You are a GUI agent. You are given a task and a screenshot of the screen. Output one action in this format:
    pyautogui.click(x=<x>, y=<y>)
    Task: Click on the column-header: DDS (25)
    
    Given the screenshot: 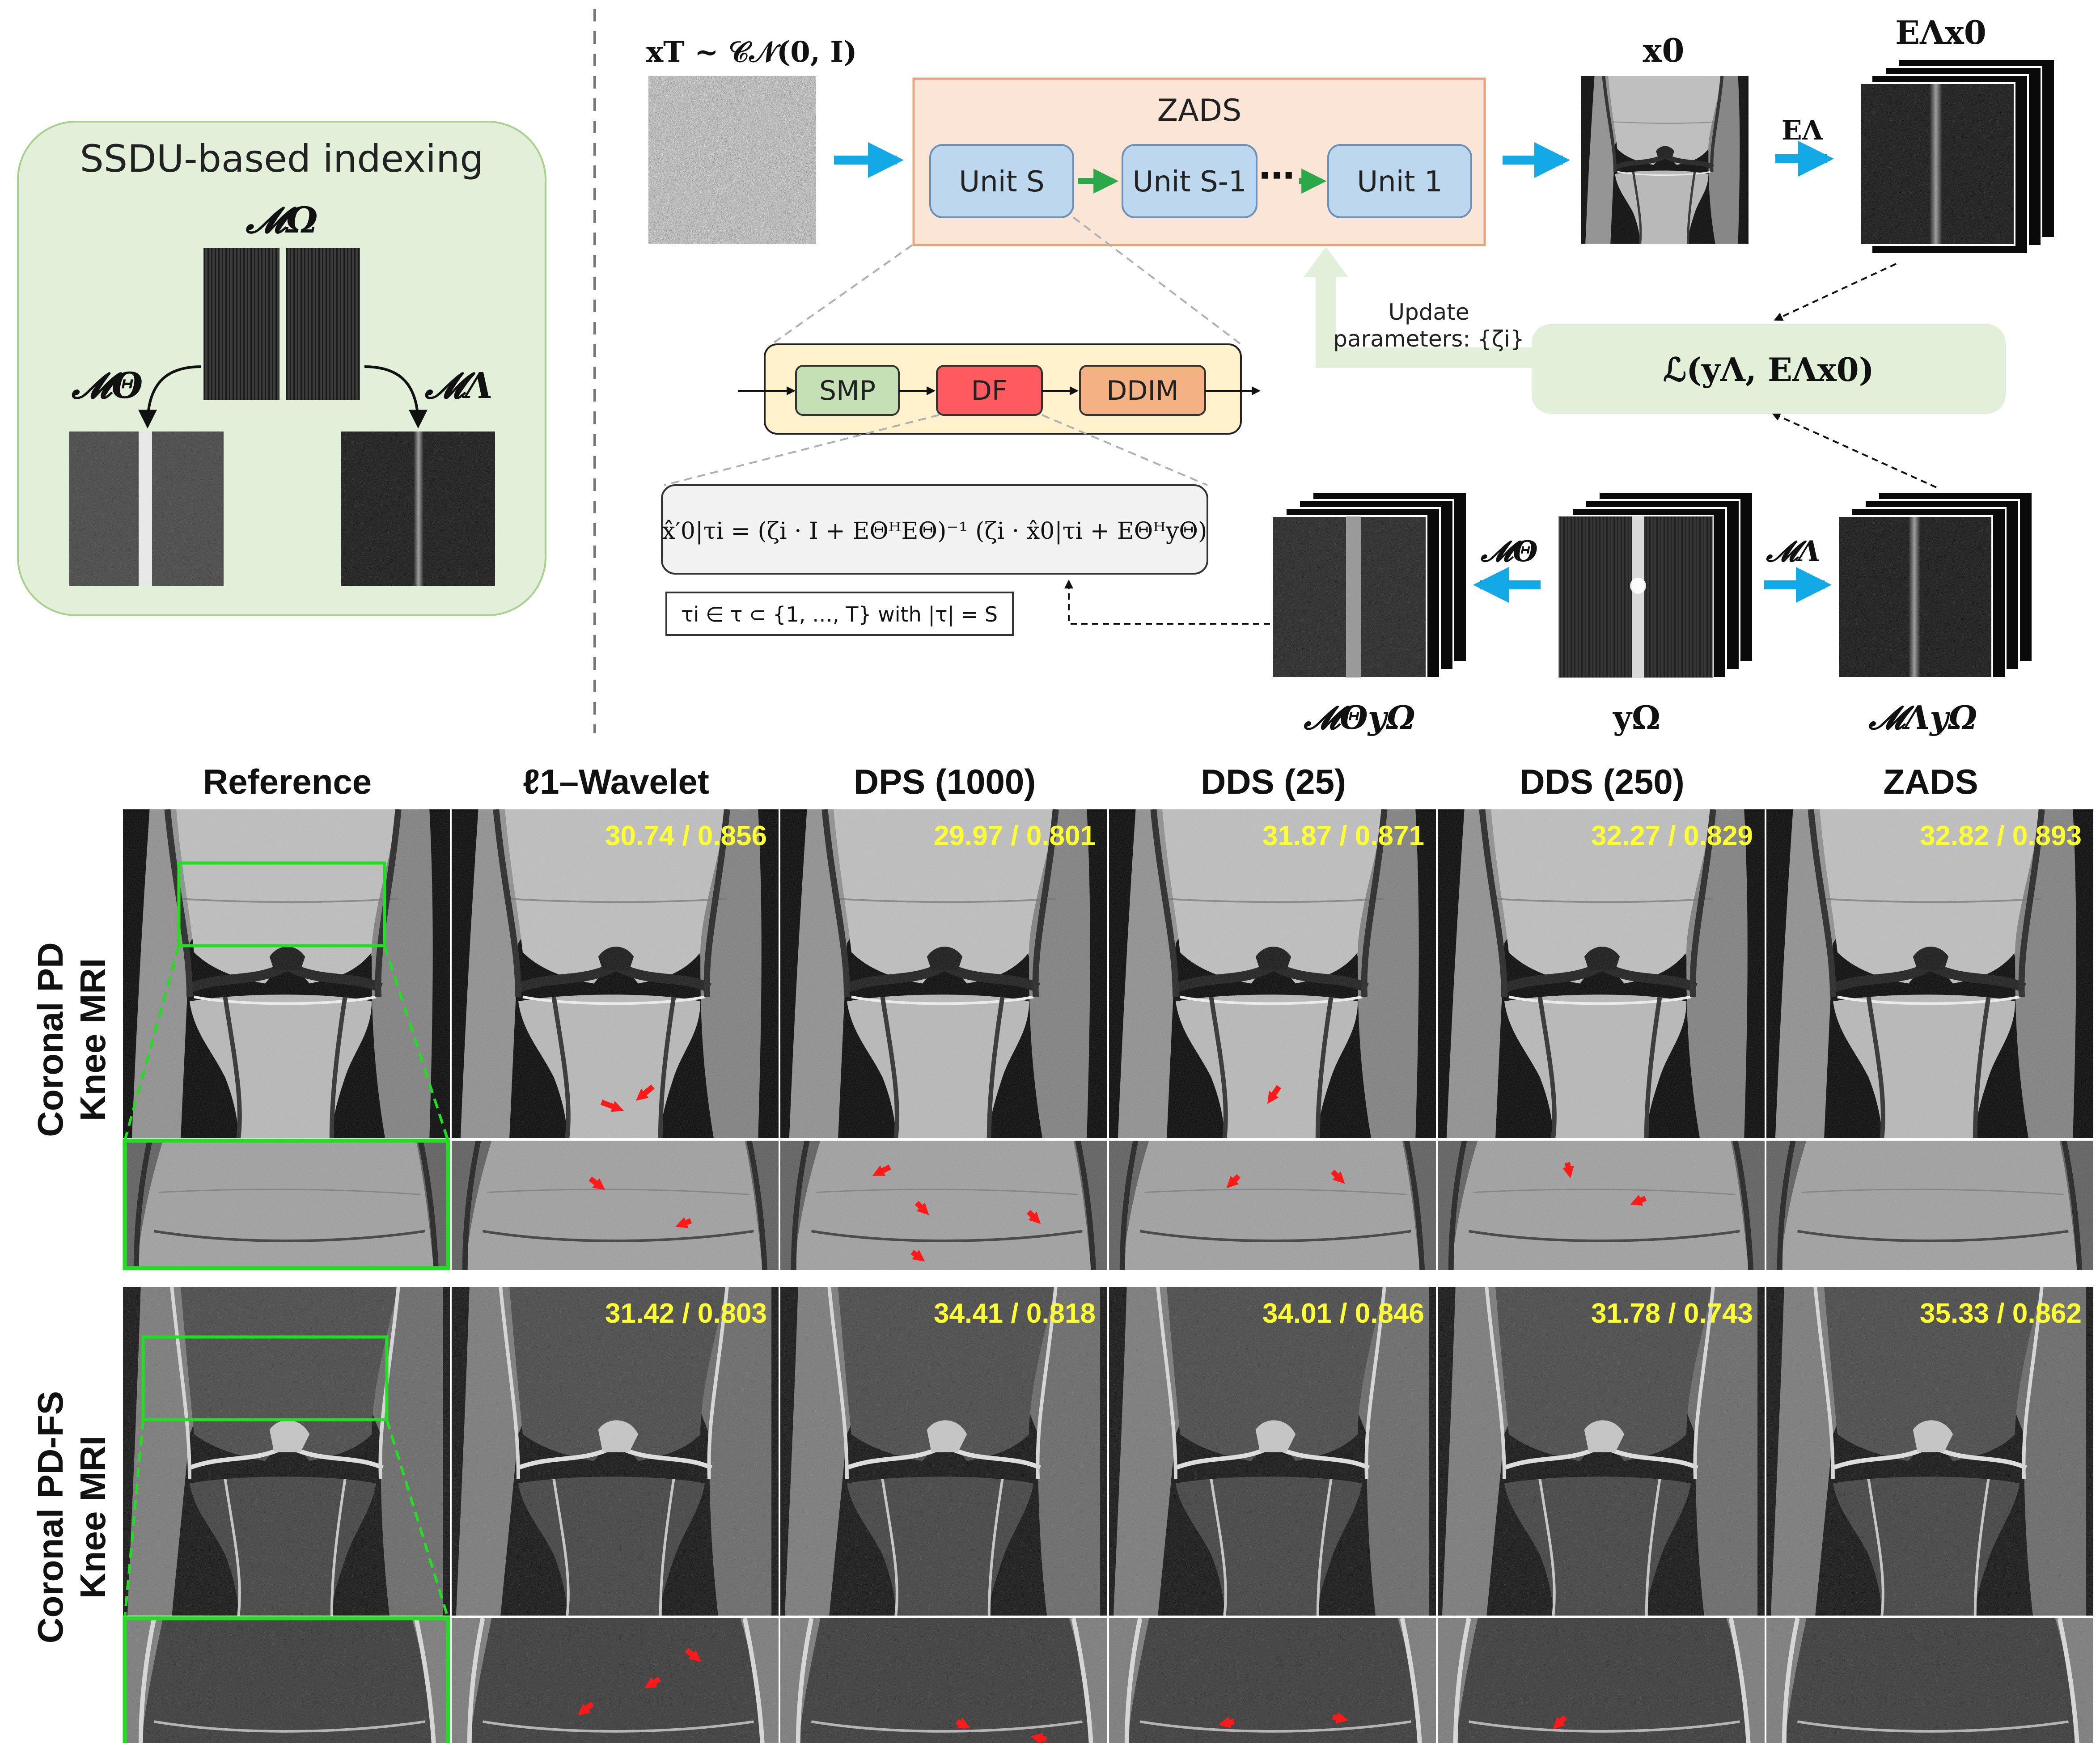 What is the action you would take?
    pyautogui.click(x=1273, y=781)
    